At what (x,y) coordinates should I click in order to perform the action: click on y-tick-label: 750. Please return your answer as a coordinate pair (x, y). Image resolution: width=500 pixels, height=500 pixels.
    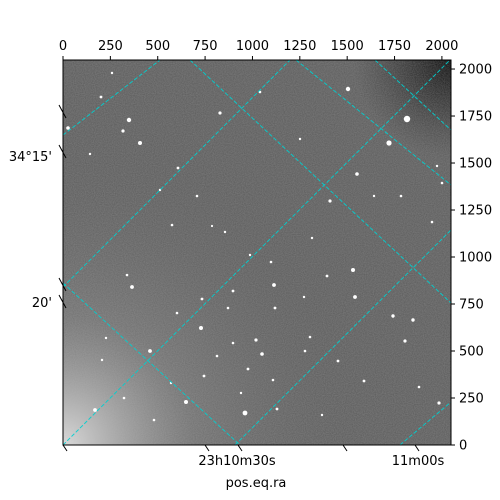
    Looking at the image, I should click on (471, 305).